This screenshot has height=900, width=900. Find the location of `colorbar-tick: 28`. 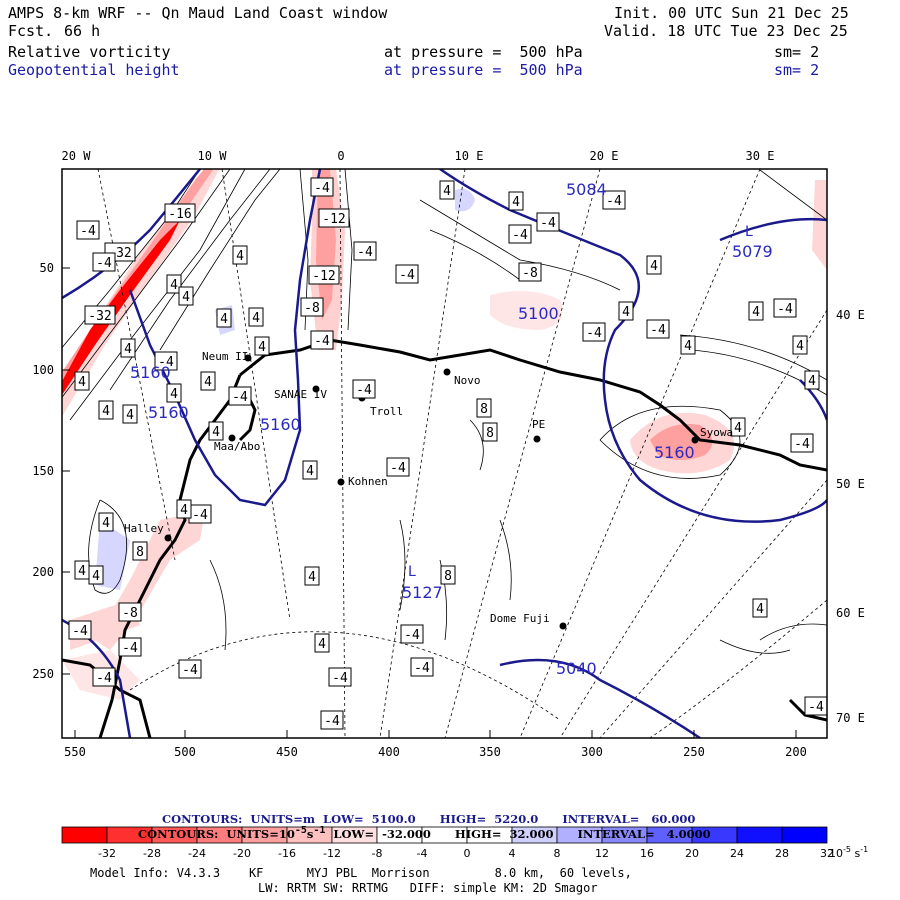

colorbar-tick: 28 is located at coordinates (782, 853).